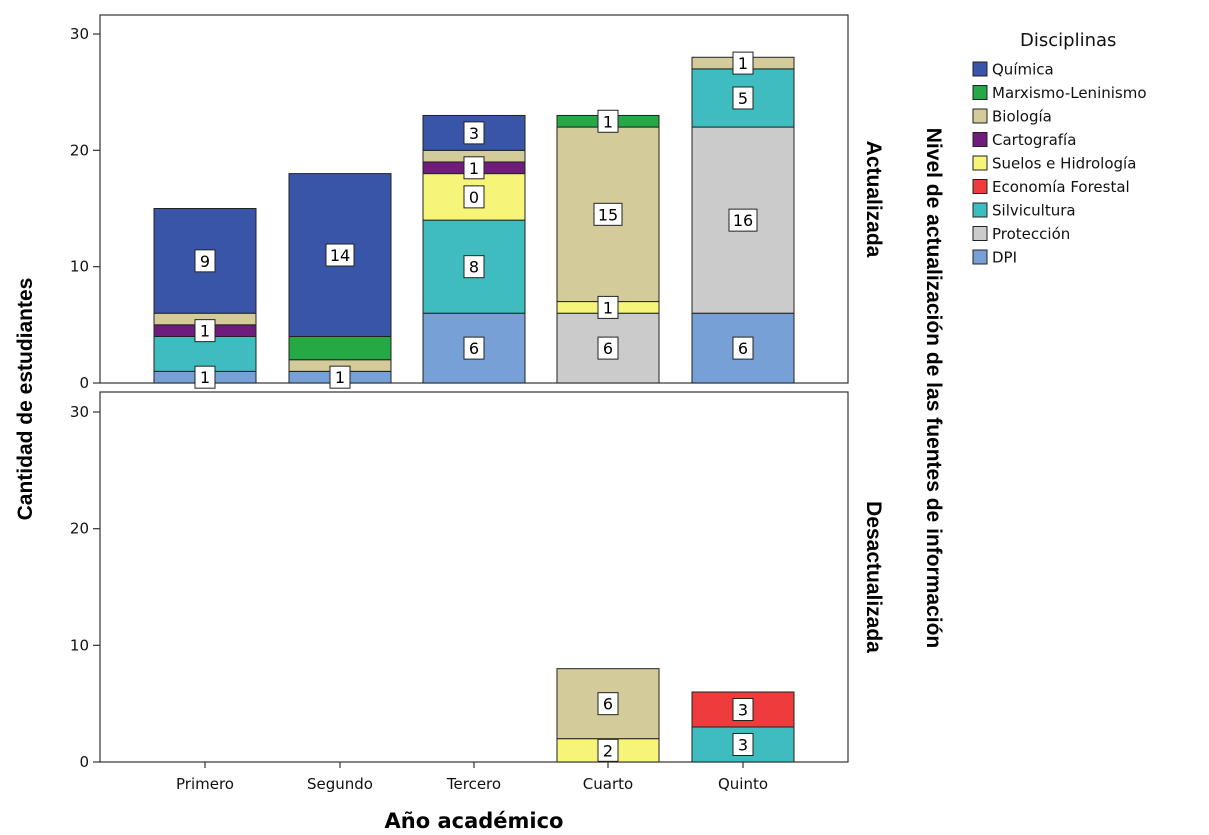 This screenshot has height=835, width=1209. I want to click on data-label-actualizada-segundo-dpi: 1, so click(340, 377).